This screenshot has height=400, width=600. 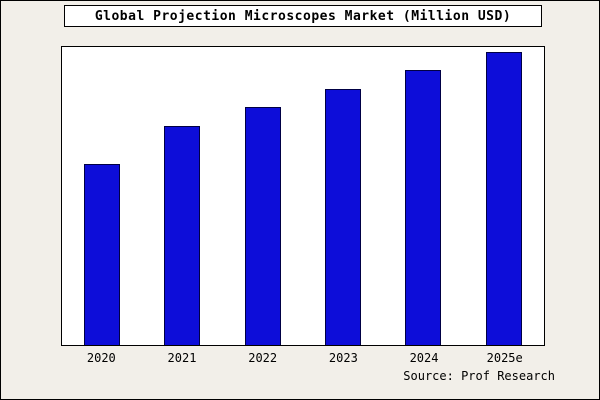 What do you see at coordinates (504, 358) in the screenshot?
I see `x-tick-label-2025e: 2025e` at bounding box center [504, 358].